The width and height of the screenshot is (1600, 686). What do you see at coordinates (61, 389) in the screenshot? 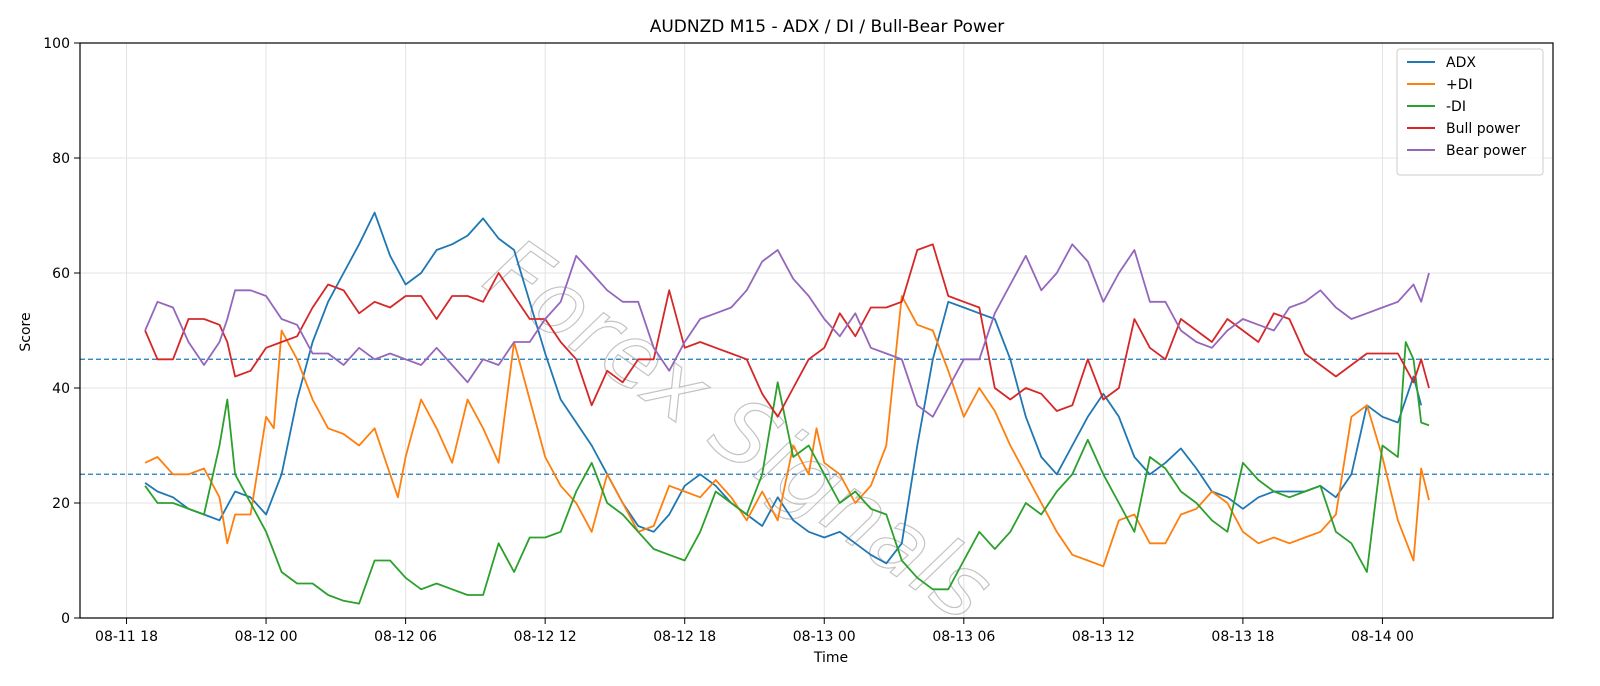
I see `y-tick-label: 40` at bounding box center [61, 389].